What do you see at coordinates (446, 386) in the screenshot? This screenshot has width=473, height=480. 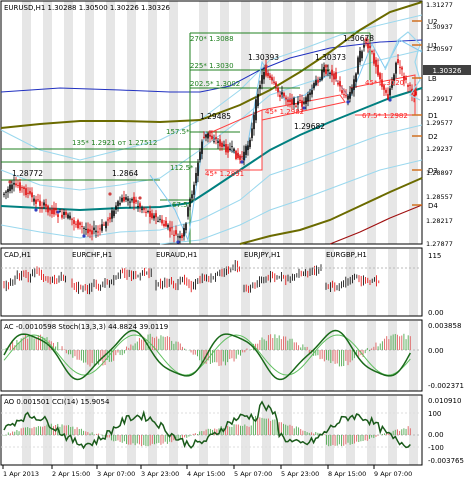 I see `svg-text: -0.002371` at bounding box center [446, 386].